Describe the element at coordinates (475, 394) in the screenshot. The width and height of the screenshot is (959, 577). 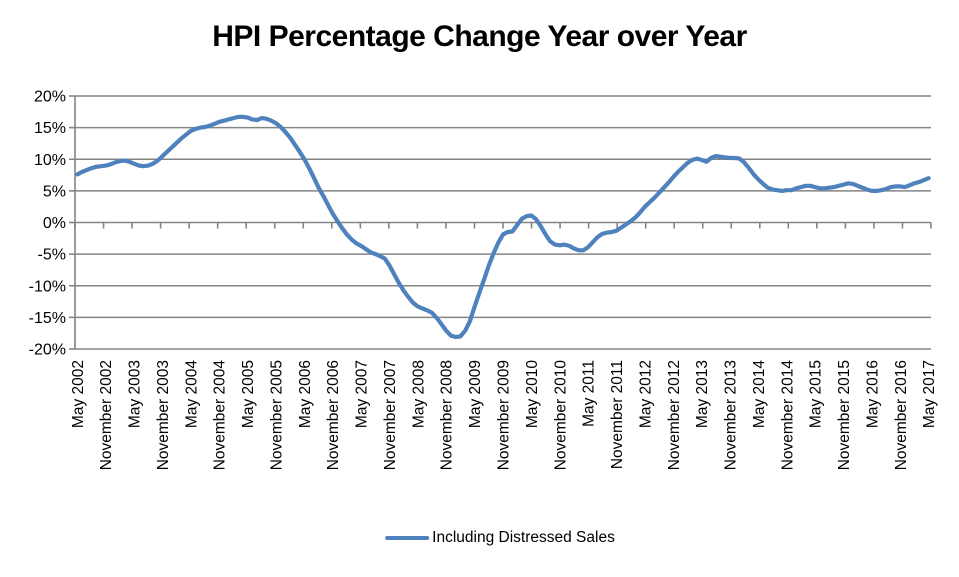
I see `x-axis-label: May 2009` at that location.